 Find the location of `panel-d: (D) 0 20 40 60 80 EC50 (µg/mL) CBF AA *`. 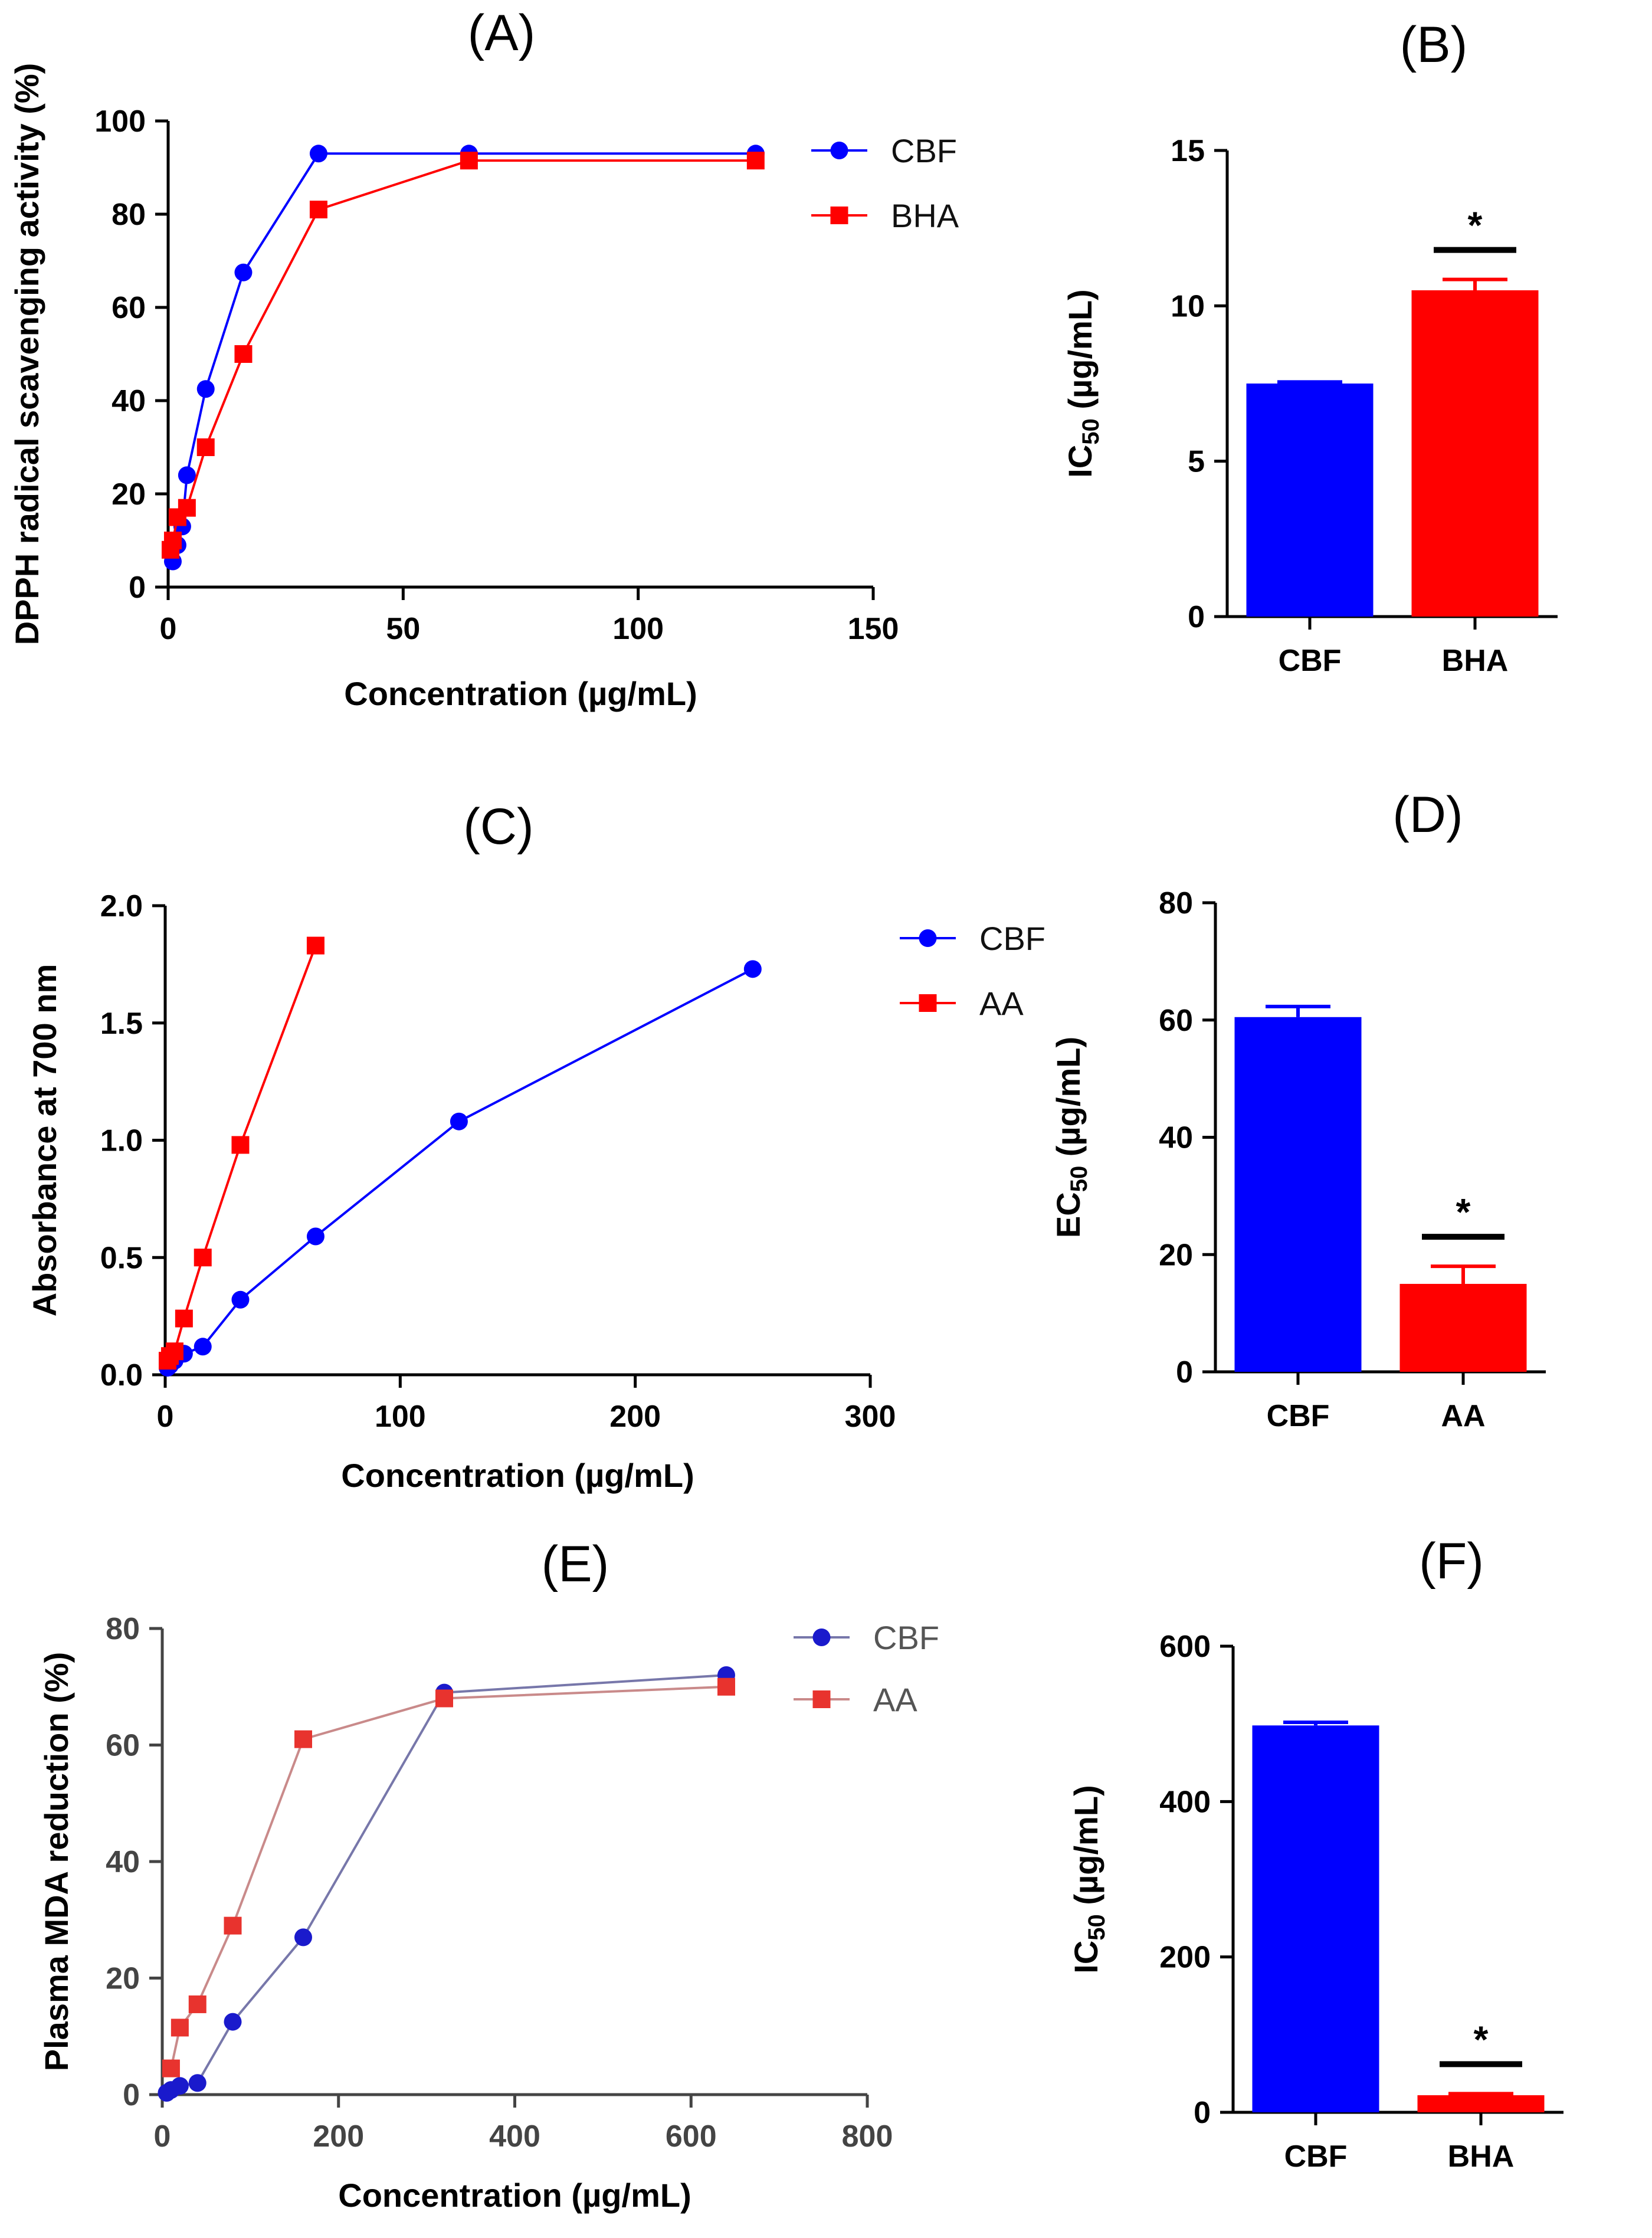

panel-d: (D) 0 20 40 60 80 EC50 (µg/mL) CBF AA * is located at coordinates (1298, 1110).